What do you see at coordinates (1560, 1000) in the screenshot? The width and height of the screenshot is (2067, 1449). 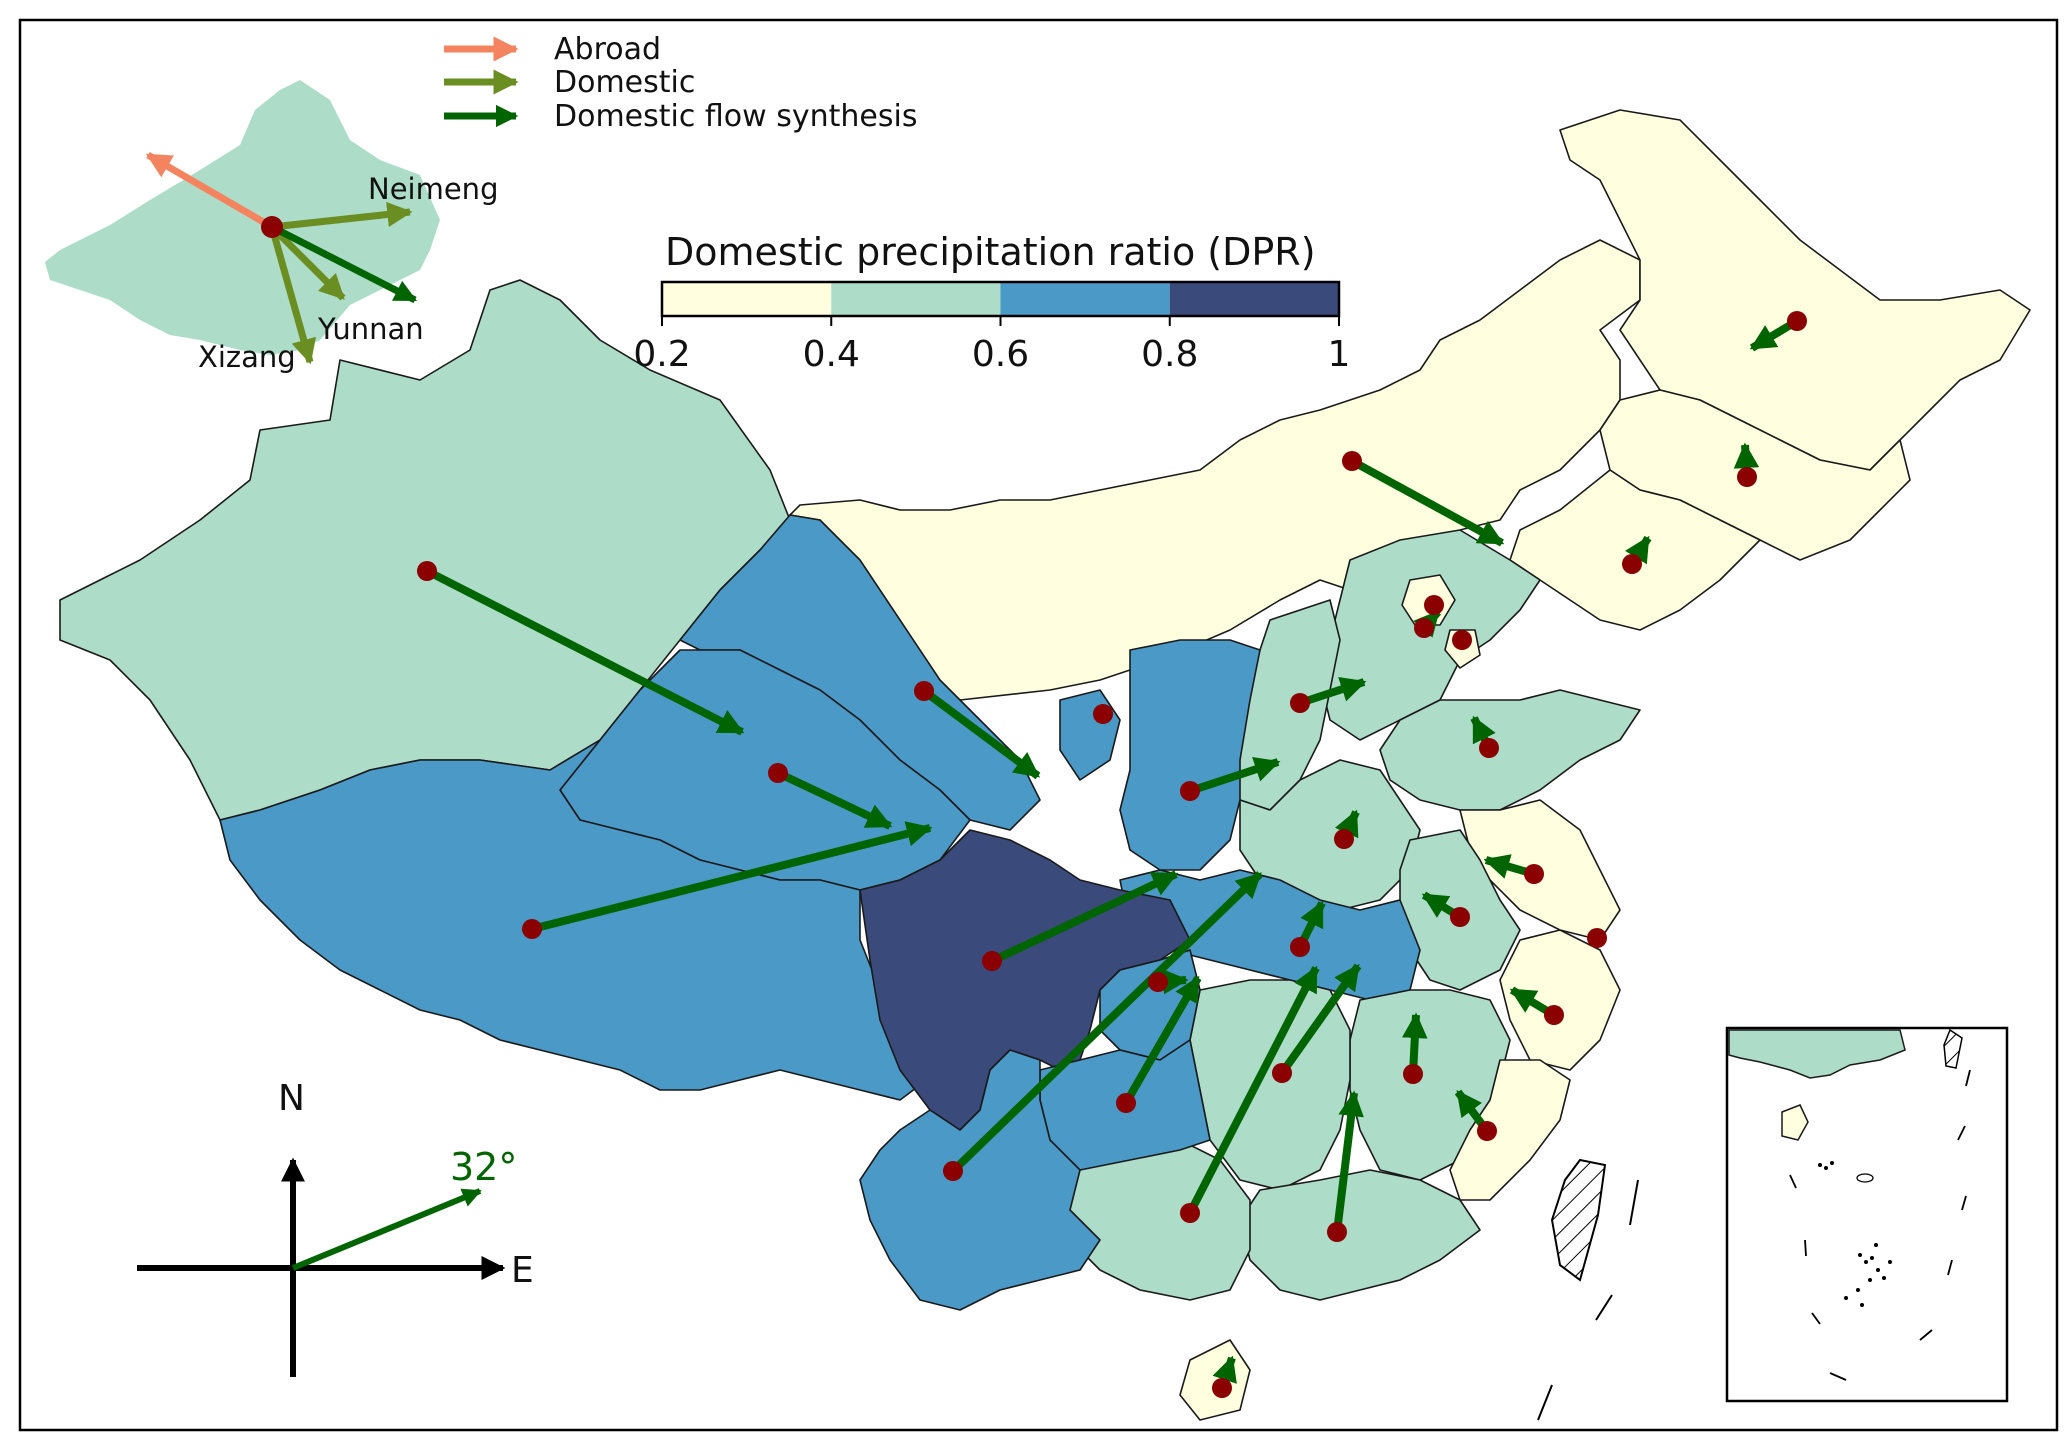 I see `region-zhejiang` at bounding box center [1560, 1000].